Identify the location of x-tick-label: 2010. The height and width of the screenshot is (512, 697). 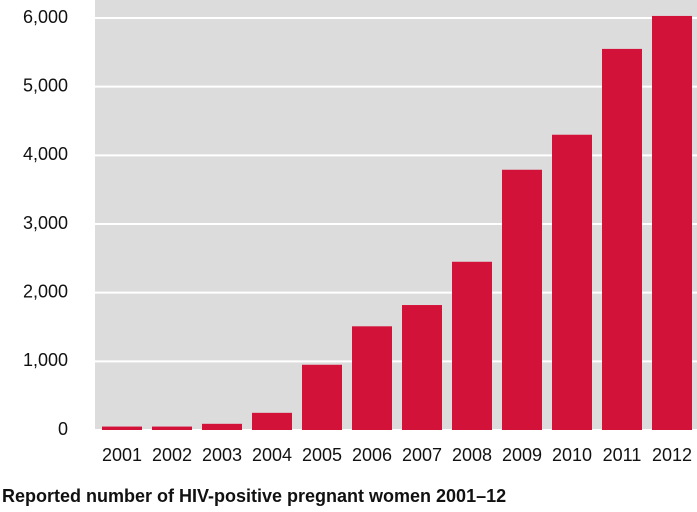
(572, 455).